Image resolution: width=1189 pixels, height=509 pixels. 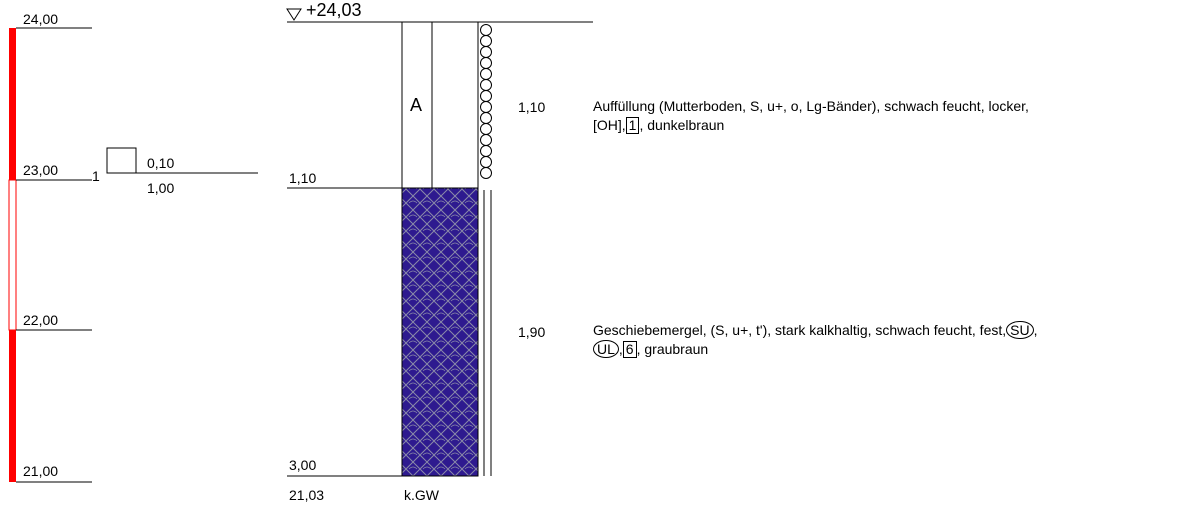 I want to click on scale-segment-red-bottom, so click(x=12, y=406).